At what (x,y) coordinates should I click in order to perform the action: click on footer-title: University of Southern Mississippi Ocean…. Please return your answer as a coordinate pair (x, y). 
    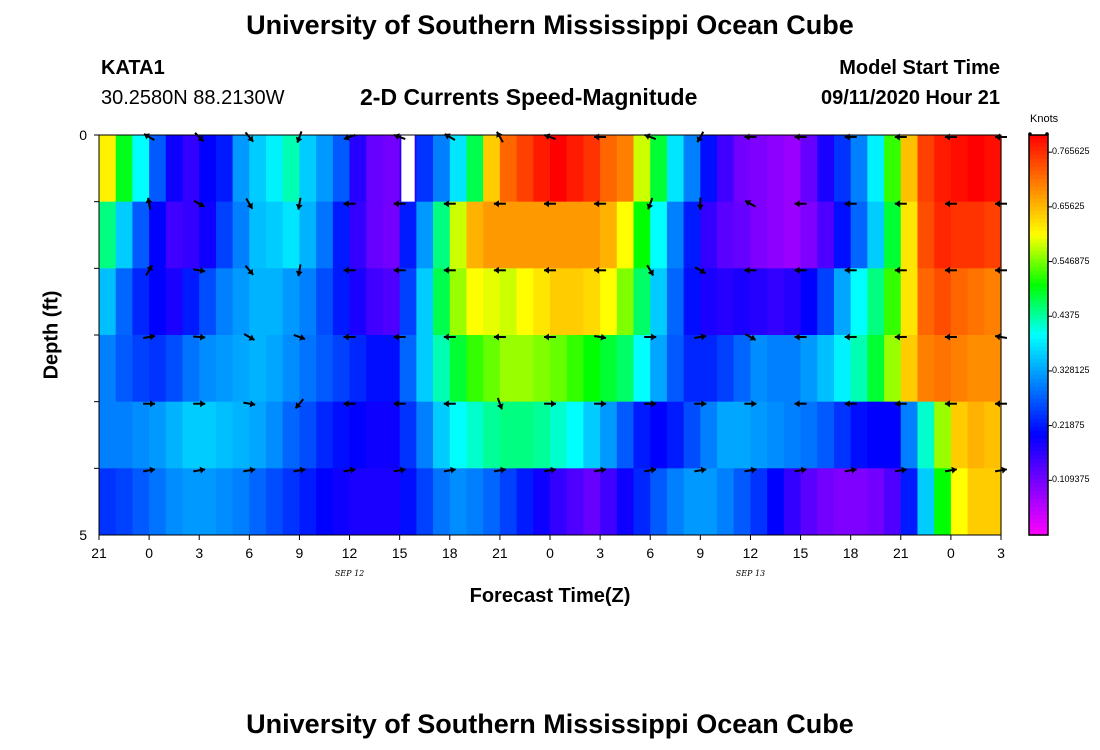
    Looking at the image, I should click on (550, 724).